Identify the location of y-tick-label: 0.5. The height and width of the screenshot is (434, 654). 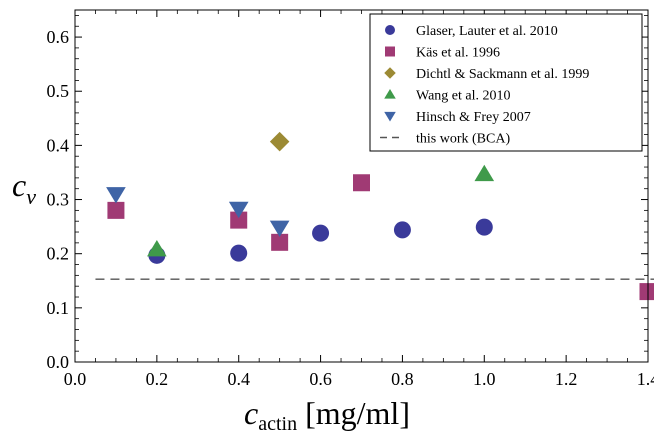
(58, 91).